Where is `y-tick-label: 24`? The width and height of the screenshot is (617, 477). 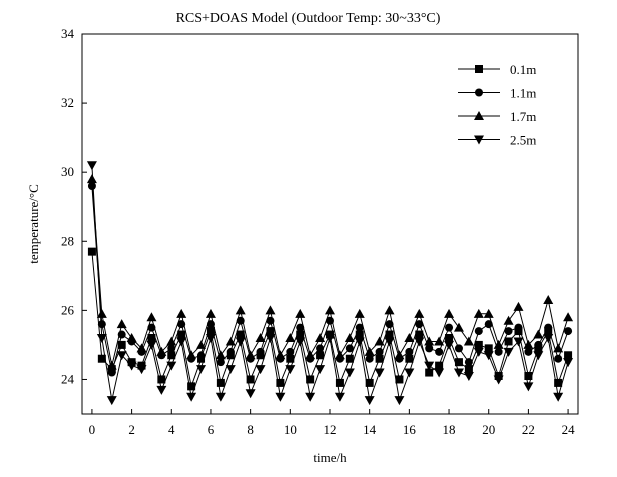
y-tick-label: 24 is located at coordinates (68, 378).